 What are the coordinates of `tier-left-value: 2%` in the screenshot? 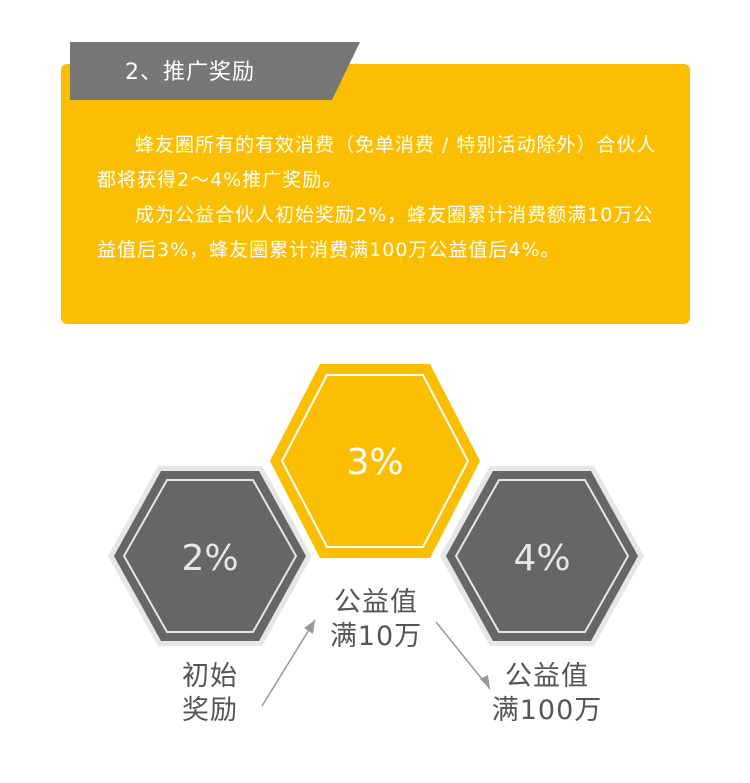 It's located at (209, 558).